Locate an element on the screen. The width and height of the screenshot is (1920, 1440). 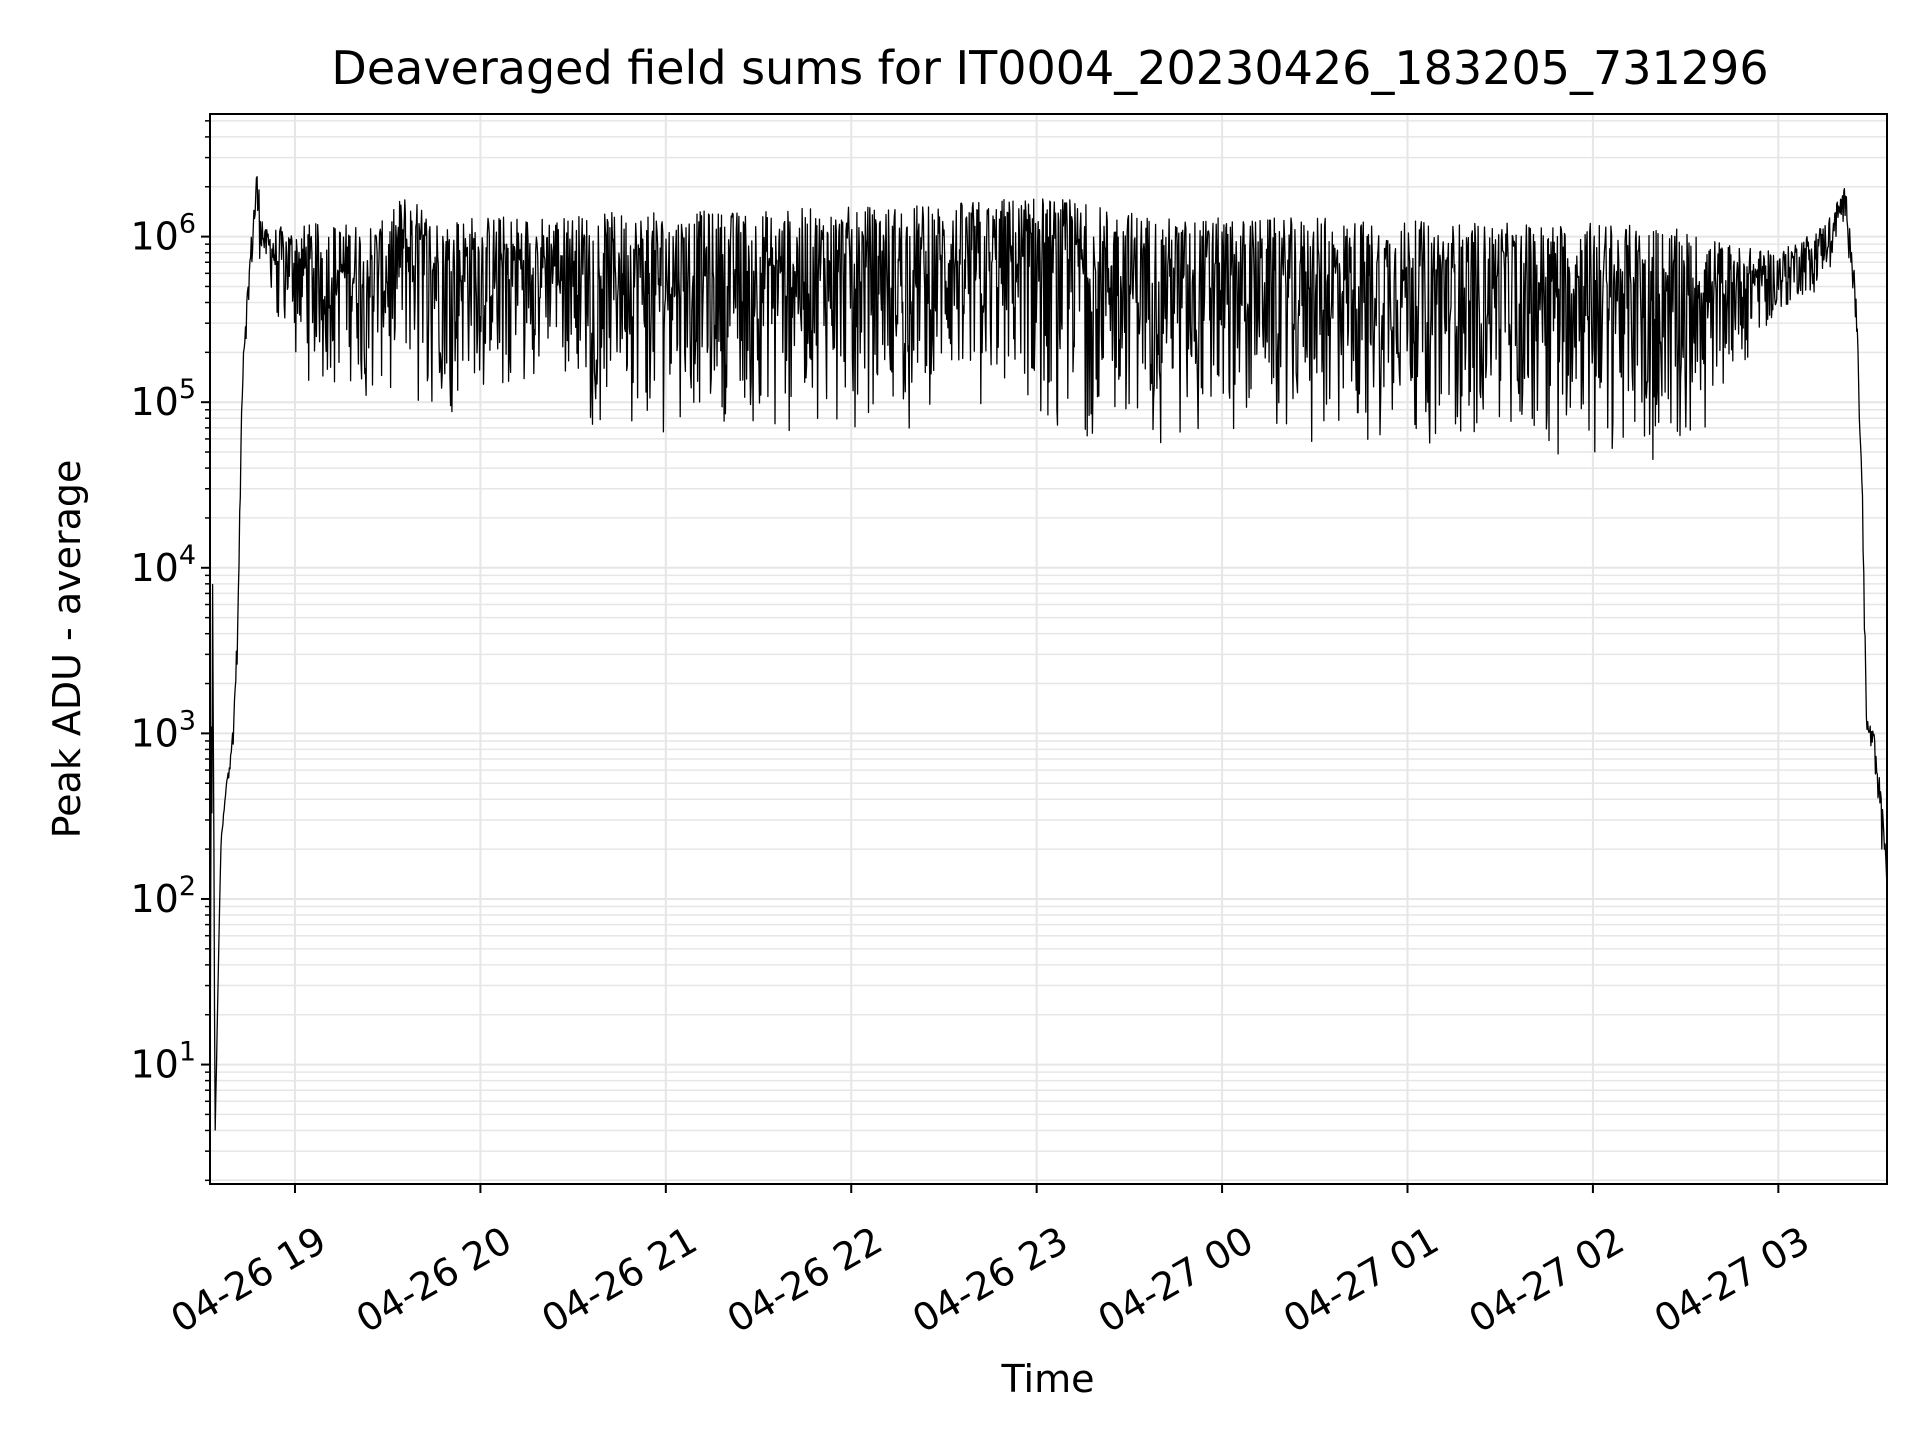
y-tick-exponent: 6 is located at coordinates (187, 224).